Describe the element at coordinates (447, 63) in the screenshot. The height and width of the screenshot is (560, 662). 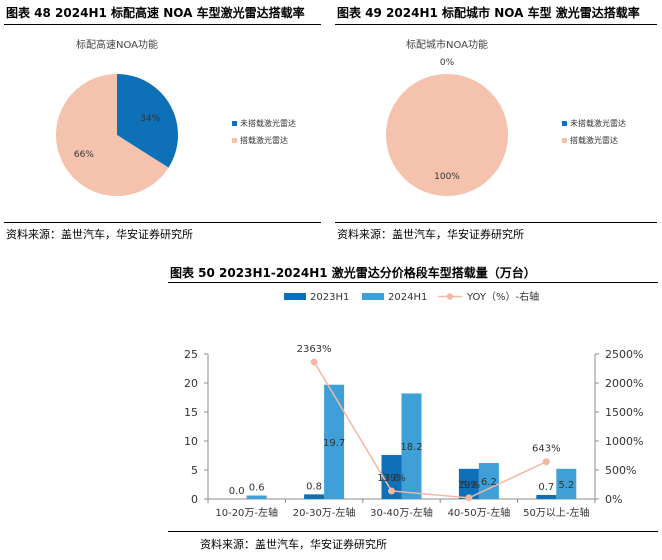
I see `pie2-data-label-0: 0%` at that location.